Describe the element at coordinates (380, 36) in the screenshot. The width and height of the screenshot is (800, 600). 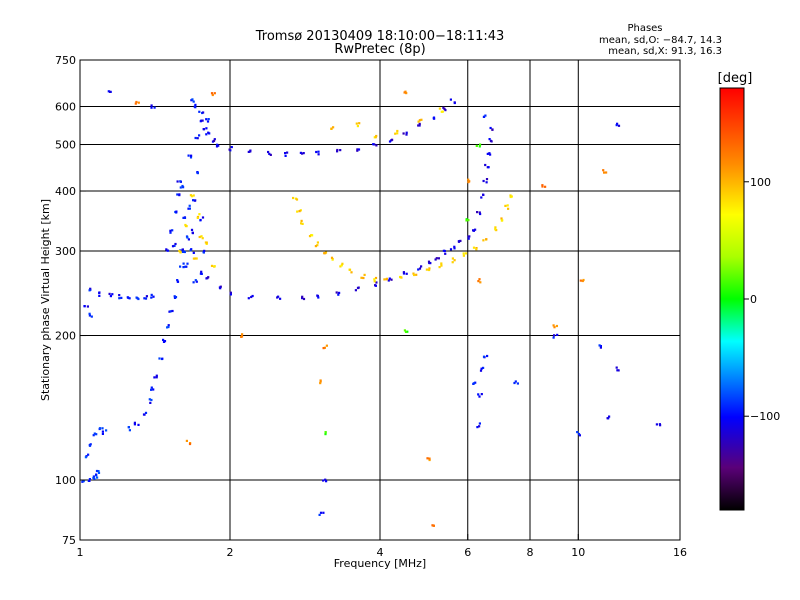
I see `chart-title: Tromsø 20130409 18:10:00−18:11:43` at that location.